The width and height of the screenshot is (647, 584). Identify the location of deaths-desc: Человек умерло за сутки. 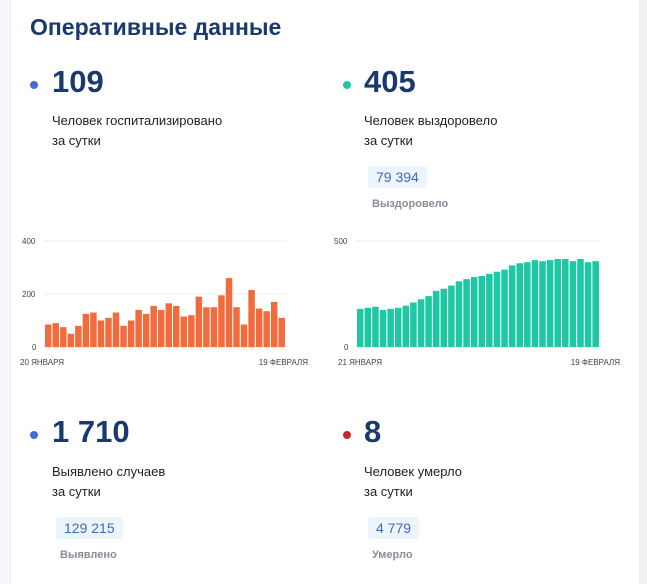
(413, 482).